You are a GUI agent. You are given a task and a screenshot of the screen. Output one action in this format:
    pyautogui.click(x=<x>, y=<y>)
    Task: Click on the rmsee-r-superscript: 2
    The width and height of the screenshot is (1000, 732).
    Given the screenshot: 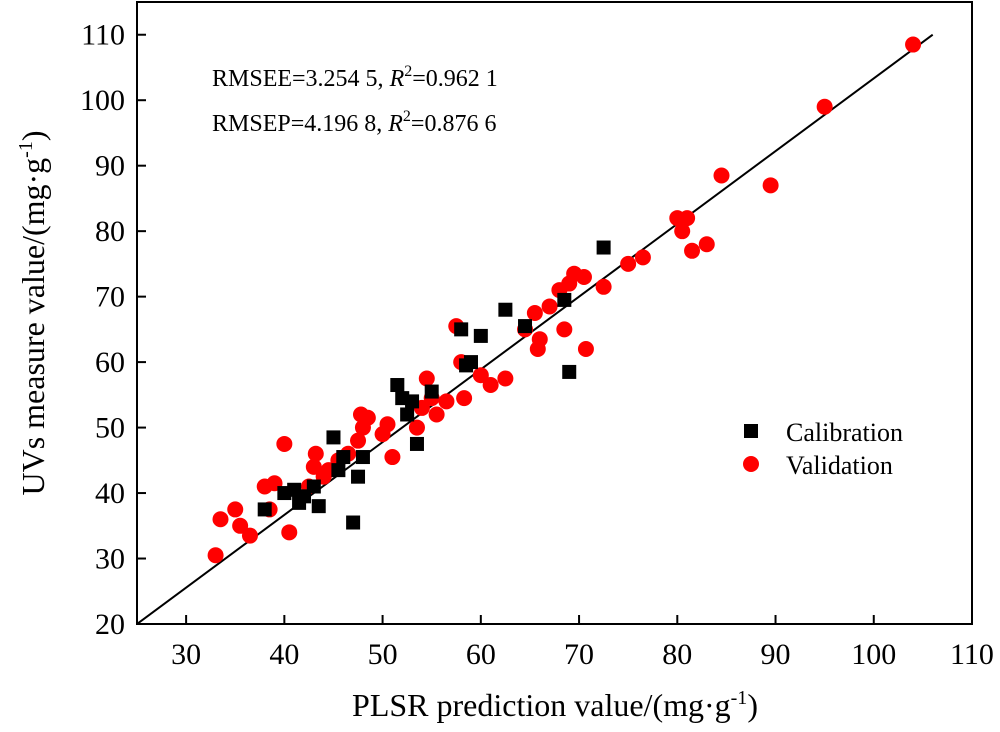 What is the action you would take?
    pyautogui.click(x=408, y=71)
    